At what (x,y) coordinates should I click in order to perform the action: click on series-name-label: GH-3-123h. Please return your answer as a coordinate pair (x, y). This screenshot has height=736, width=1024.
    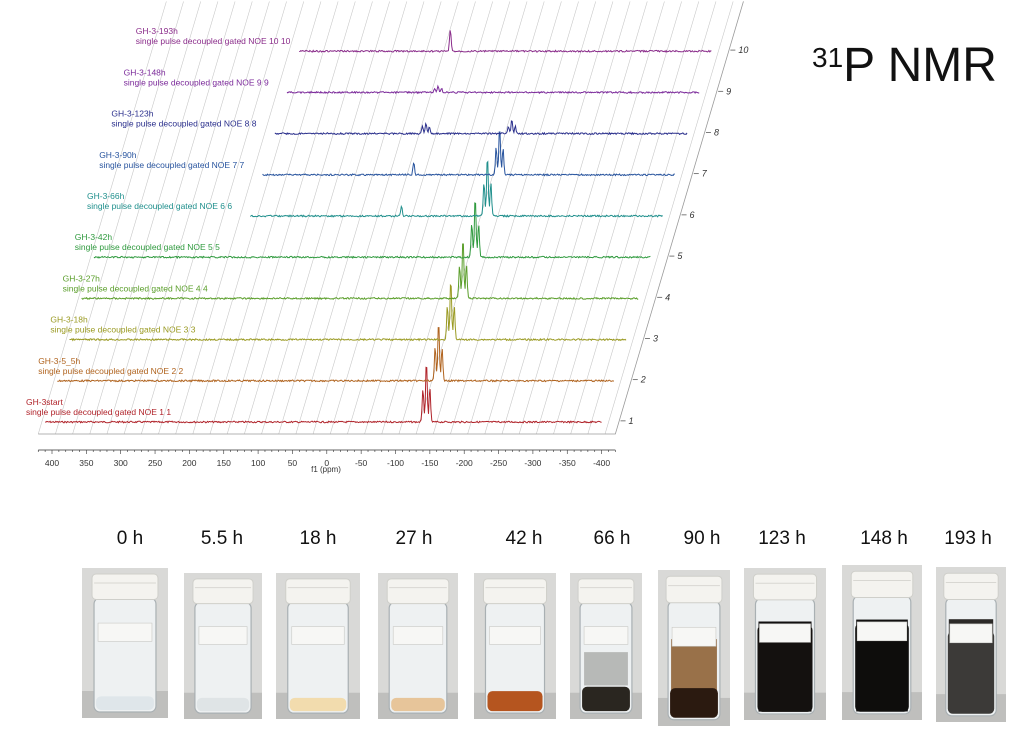
    Looking at the image, I should click on (132, 114).